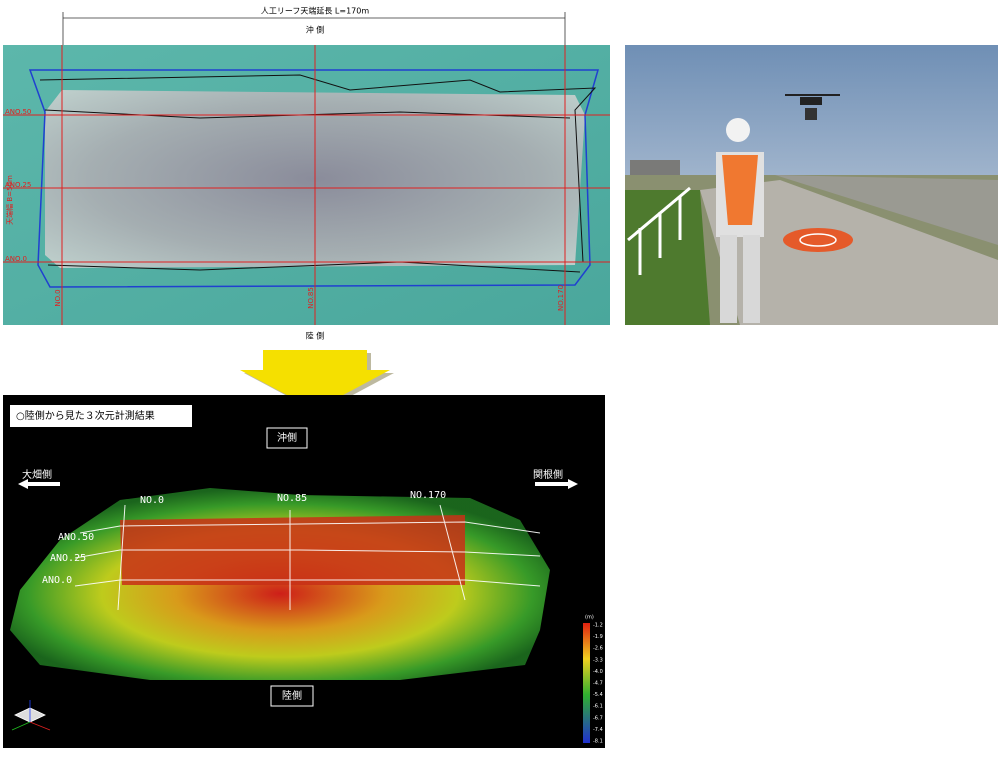 This screenshot has width=1000, height=760. Describe the element at coordinates (598, 649) in the screenshot. I see `scale-label: -2.6` at that location.